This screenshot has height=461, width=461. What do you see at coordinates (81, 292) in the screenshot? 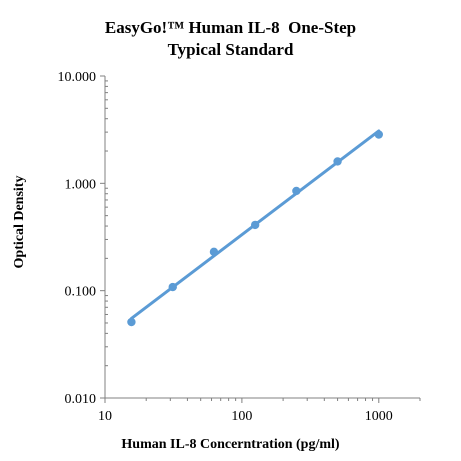
I see `y-tick-label: 0.100` at bounding box center [81, 292].